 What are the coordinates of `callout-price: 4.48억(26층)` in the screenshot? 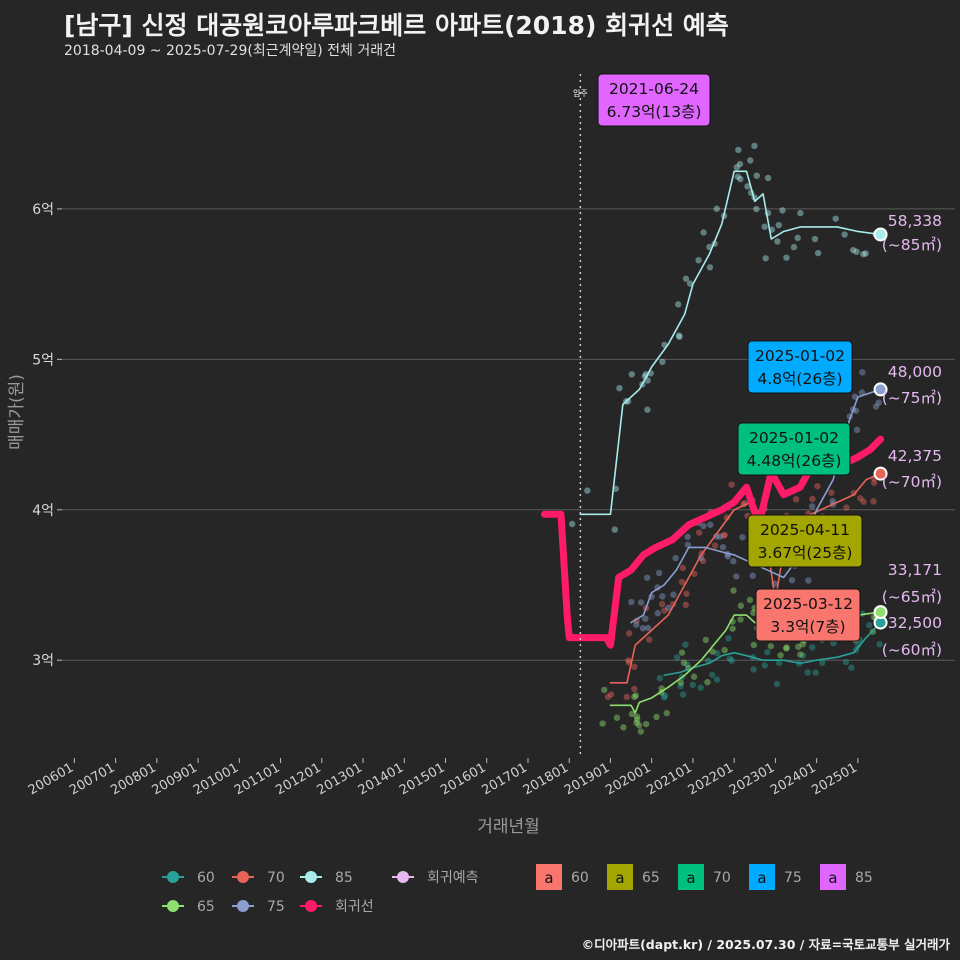 It's located at (794, 461).